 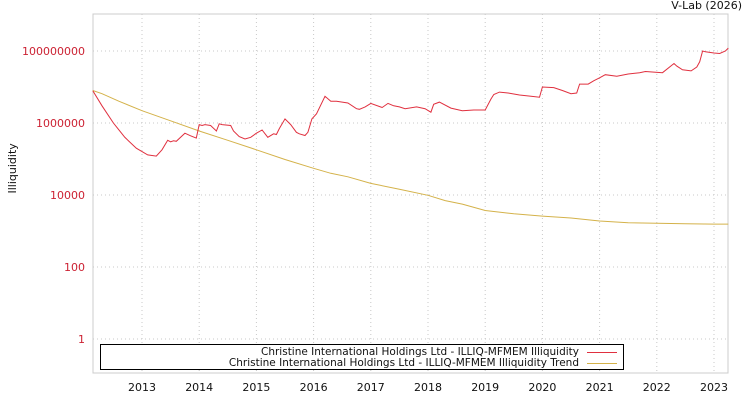 I want to click on x-tick-label: 2017, so click(x=371, y=387).